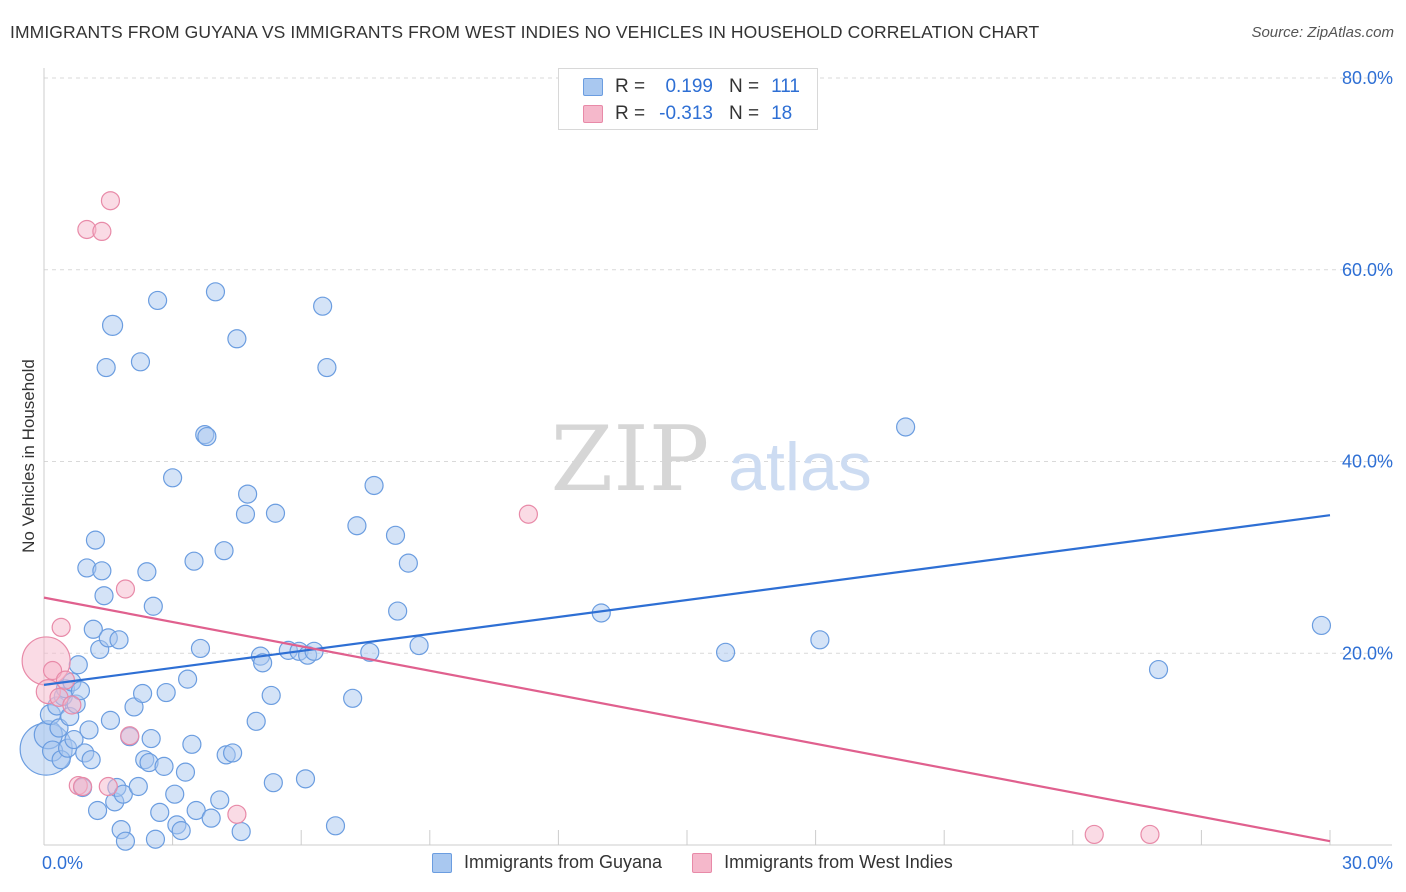 The image size is (1406, 892). I want to click on watermark-atlas: atlas, so click(800, 467).